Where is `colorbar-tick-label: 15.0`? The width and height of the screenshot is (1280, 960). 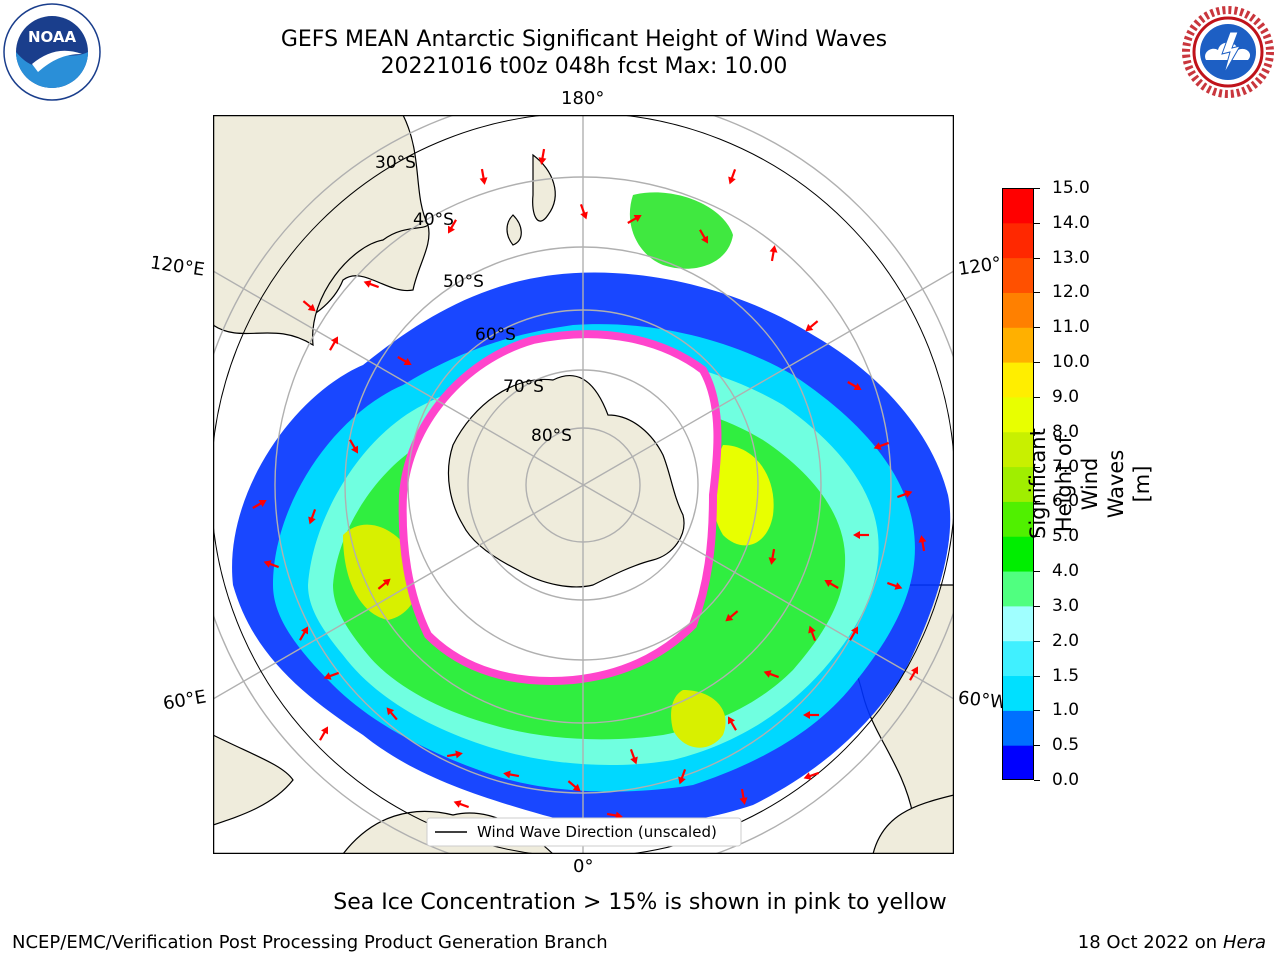 colorbar-tick-label: 15.0 is located at coordinates (1071, 188).